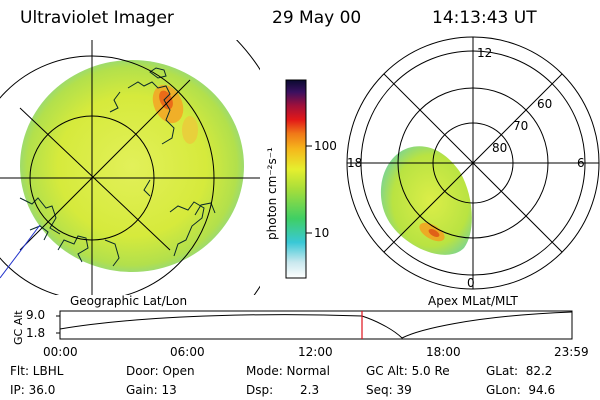 The height and width of the screenshot is (400, 600). I want to click on mlt-label-12: 12, so click(485, 53).